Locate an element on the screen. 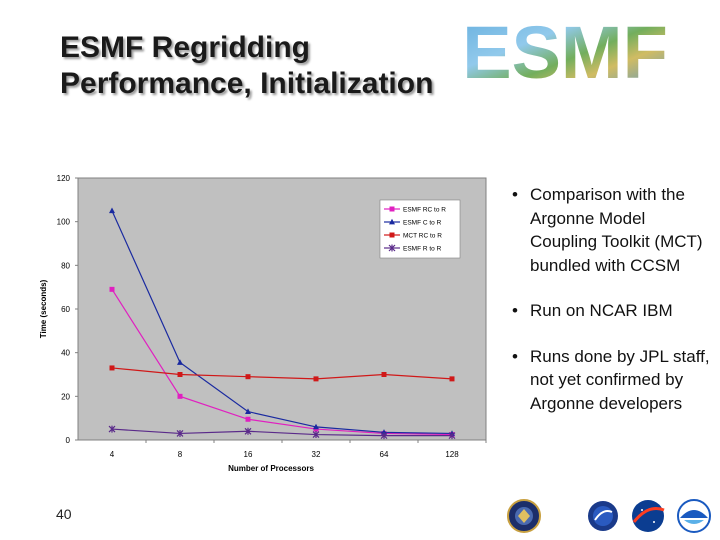 This screenshot has height=540, width=720. bullet-item: • Run on NCAR IBM is located at coordinates (610, 311).